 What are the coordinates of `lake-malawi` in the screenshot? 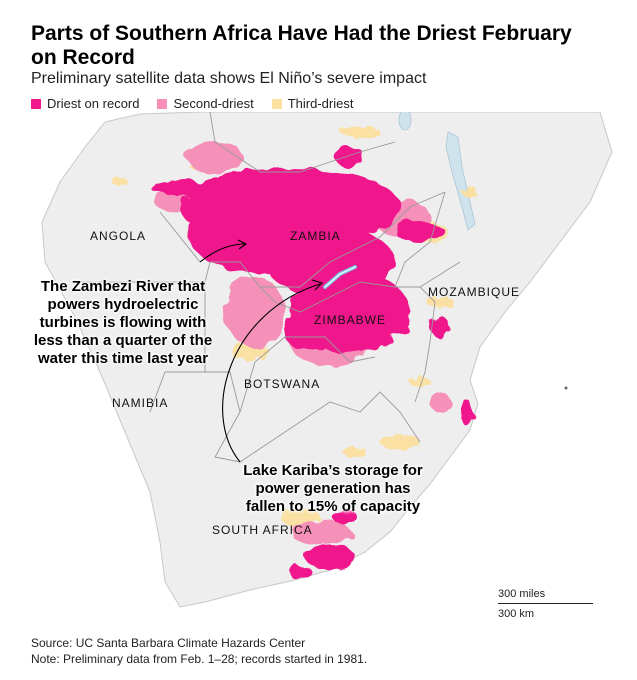 It's located at (460, 181).